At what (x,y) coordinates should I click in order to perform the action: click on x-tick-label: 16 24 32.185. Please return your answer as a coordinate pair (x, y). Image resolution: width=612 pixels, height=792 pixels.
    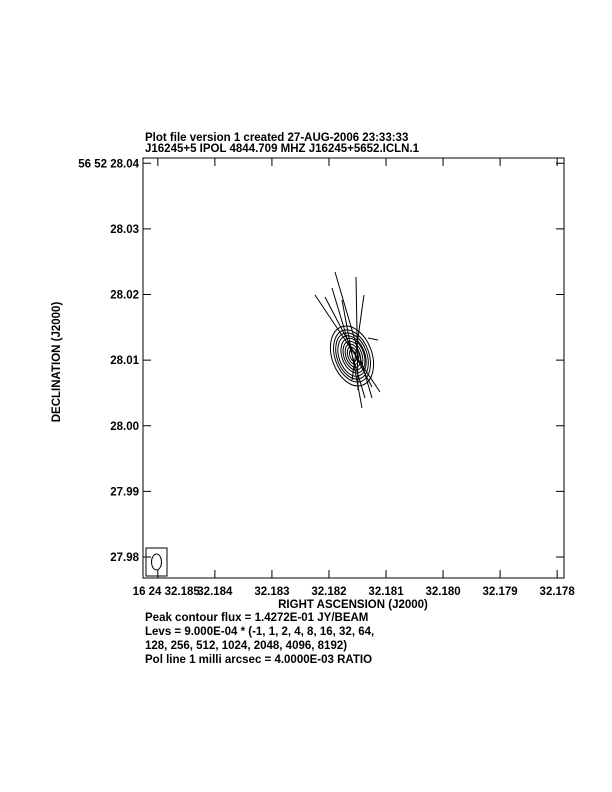
    Looking at the image, I should click on (167, 592).